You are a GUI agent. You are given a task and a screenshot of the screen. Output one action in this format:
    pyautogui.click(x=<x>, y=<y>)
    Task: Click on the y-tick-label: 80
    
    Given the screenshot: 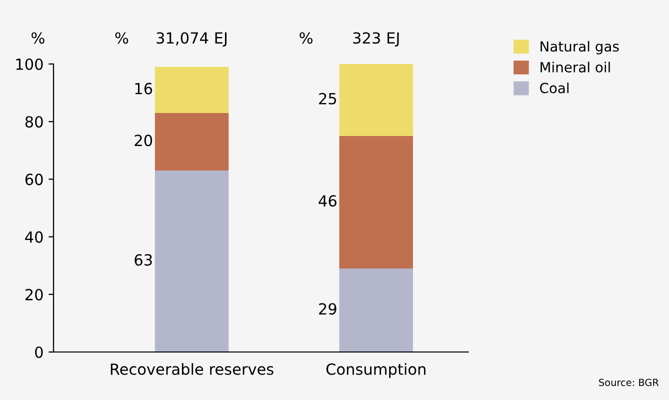 What is the action you would take?
    pyautogui.click(x=34, y=122)
    